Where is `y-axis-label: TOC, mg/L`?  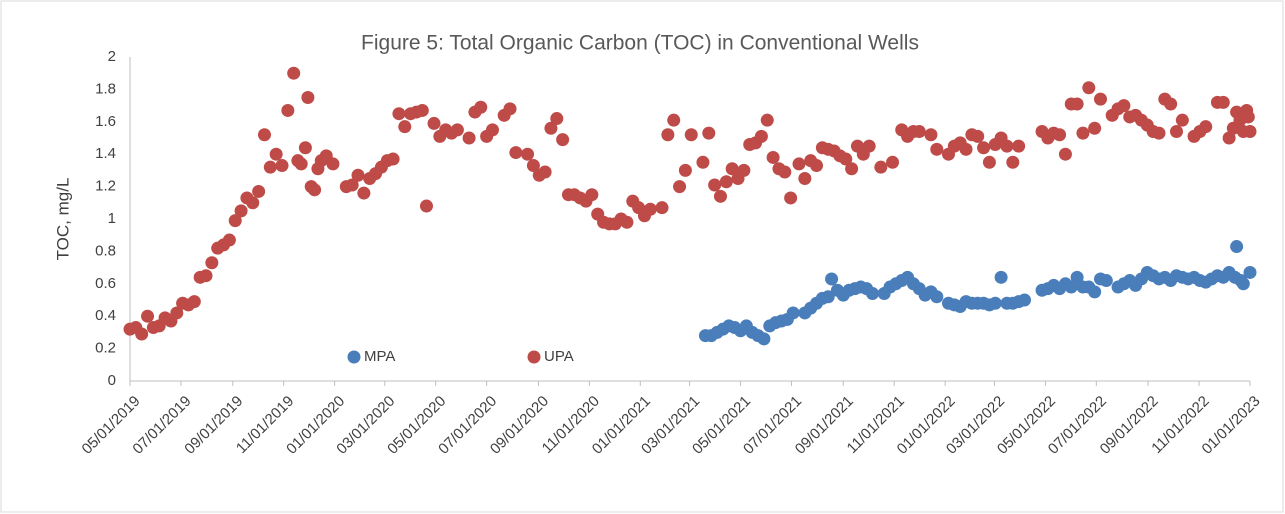
y-axis-label: TOC, mg/L is located at coordinates (62, 219).